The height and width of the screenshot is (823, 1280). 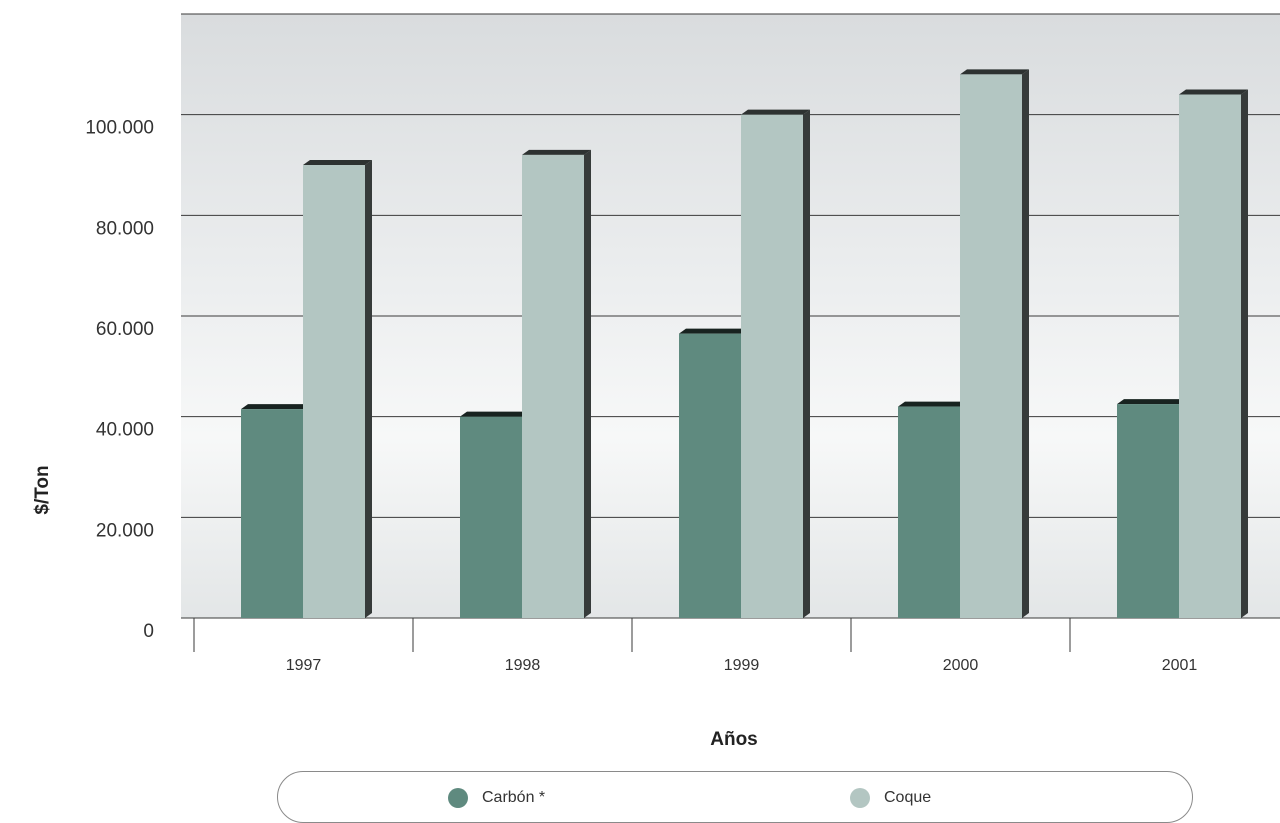 I want to click on y-tick-label: 0, so click(x=148, y=631).